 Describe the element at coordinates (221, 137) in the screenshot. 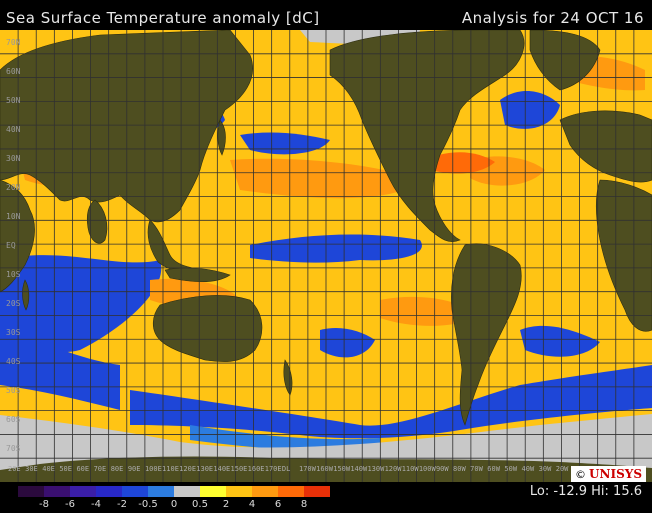

I see `japan` at that location.